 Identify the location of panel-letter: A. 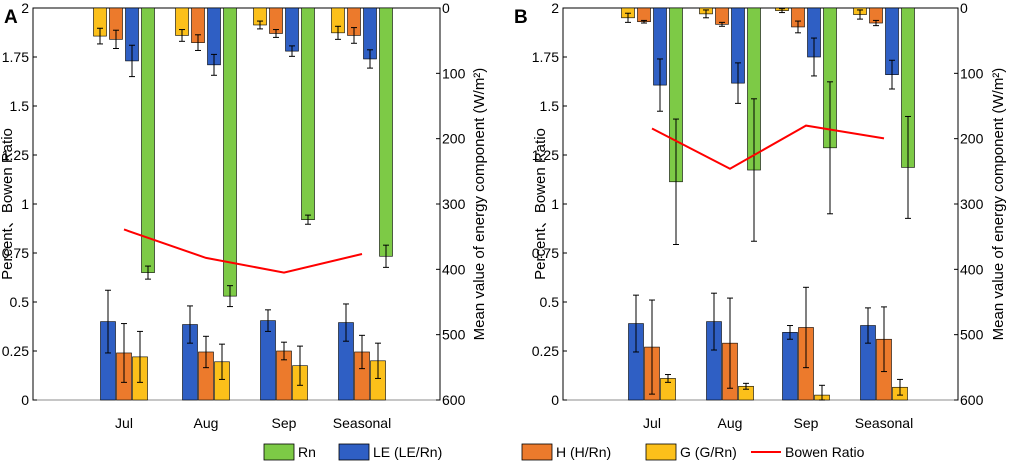
(11, 17).